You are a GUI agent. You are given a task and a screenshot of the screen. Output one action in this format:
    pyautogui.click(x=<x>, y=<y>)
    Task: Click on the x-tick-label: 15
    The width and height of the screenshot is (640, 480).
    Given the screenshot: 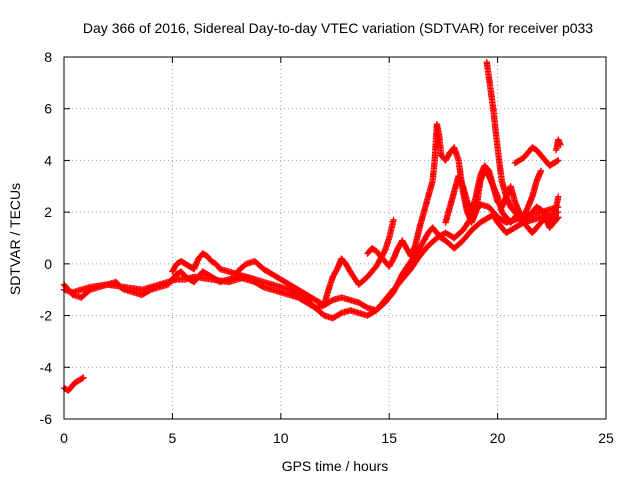 What is the action you would take?
    pyautogui.click(x=389, y=438)
    